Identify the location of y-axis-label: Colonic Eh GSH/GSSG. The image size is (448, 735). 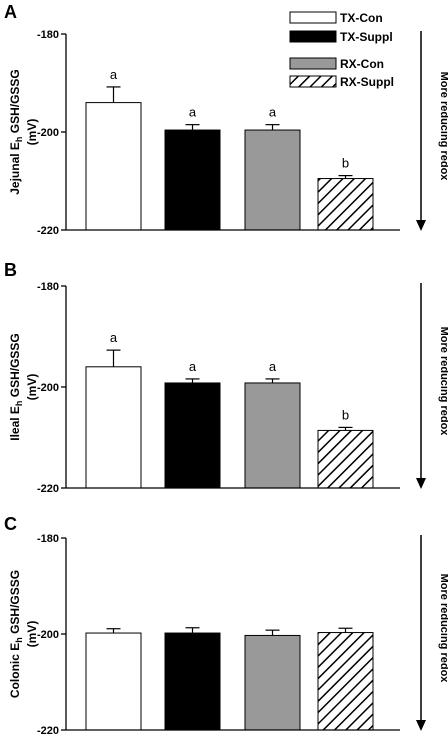
(16, 634).